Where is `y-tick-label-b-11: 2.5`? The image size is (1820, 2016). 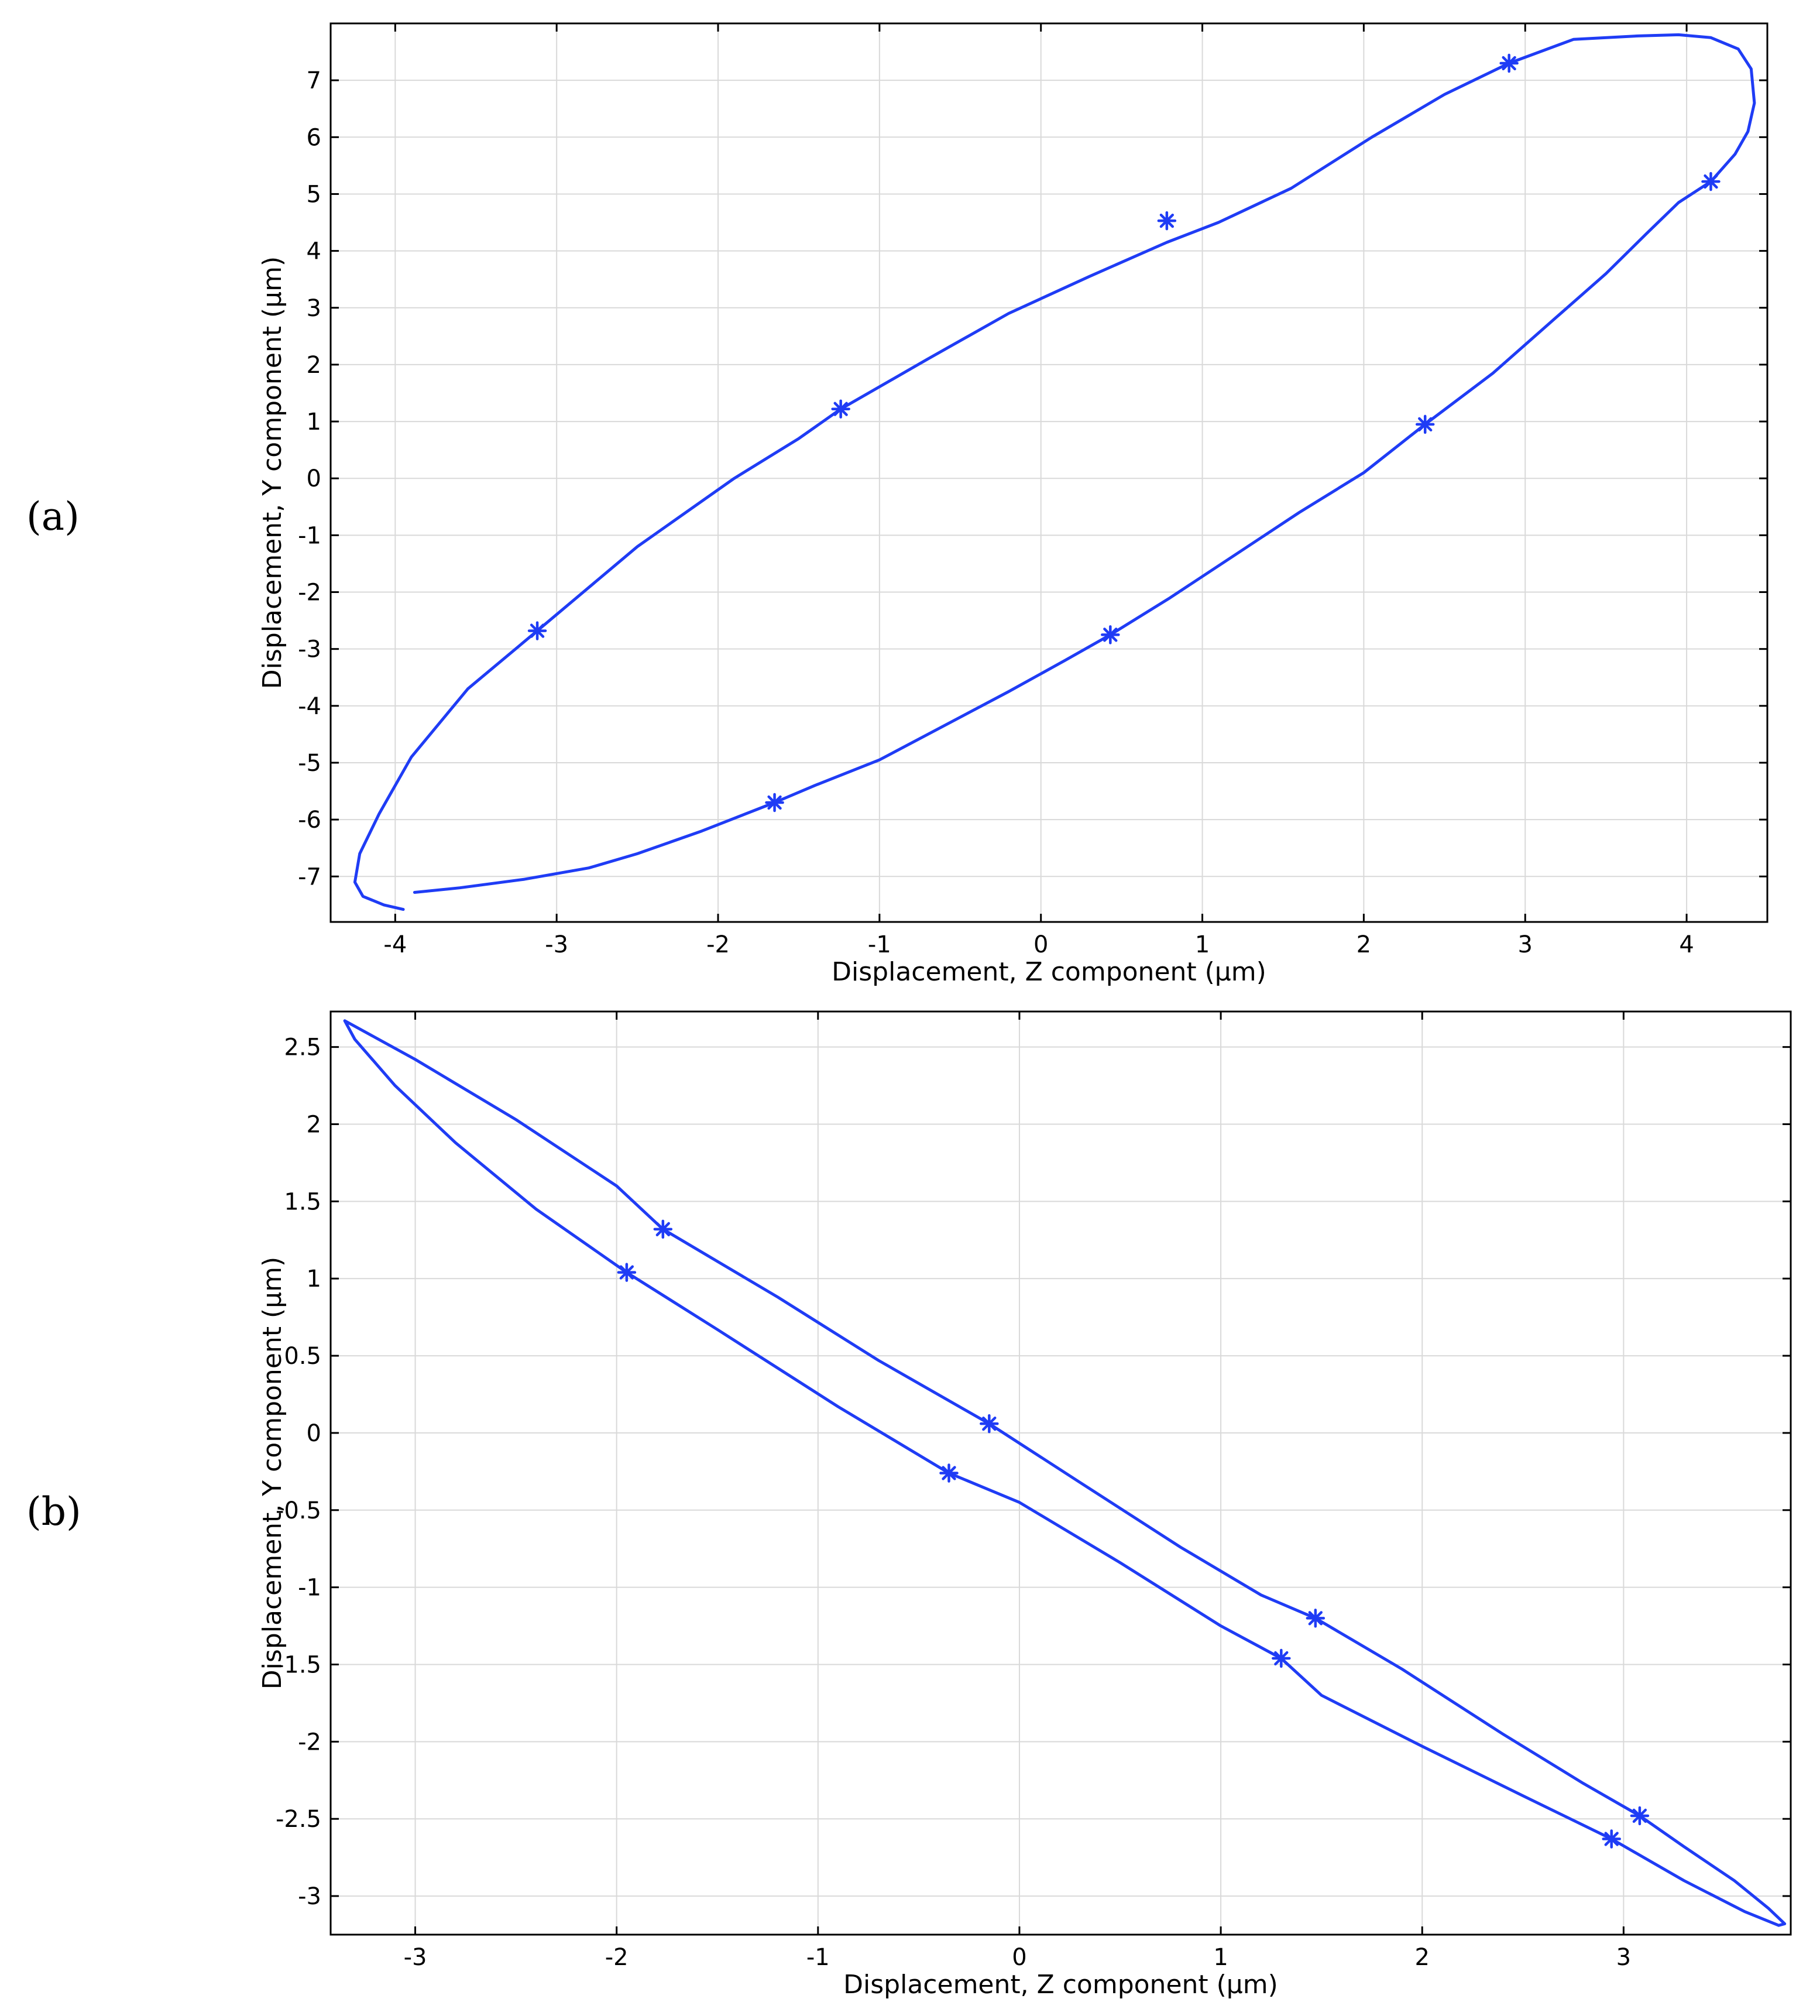
y-tick-label-b-11: 2.5 is located at coordinates (302, 1047).